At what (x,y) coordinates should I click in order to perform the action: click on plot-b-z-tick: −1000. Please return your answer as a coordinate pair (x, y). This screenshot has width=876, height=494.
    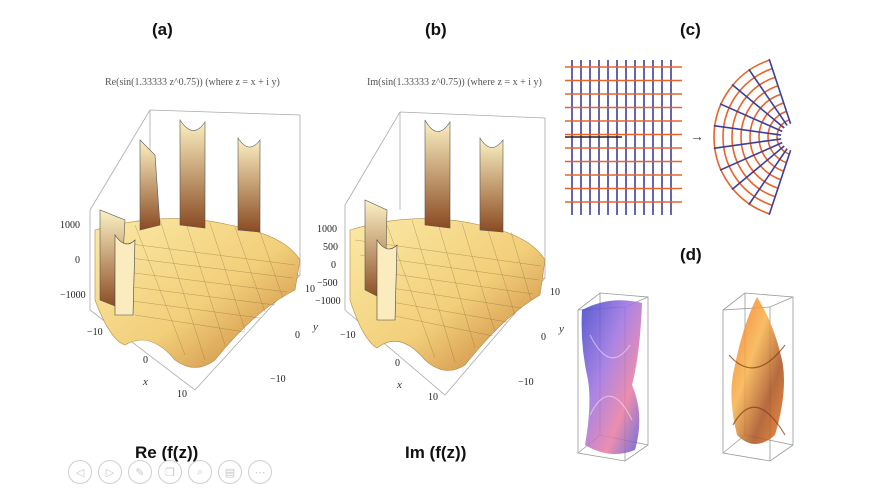
    Looking at the image, I should click on (328, 301).